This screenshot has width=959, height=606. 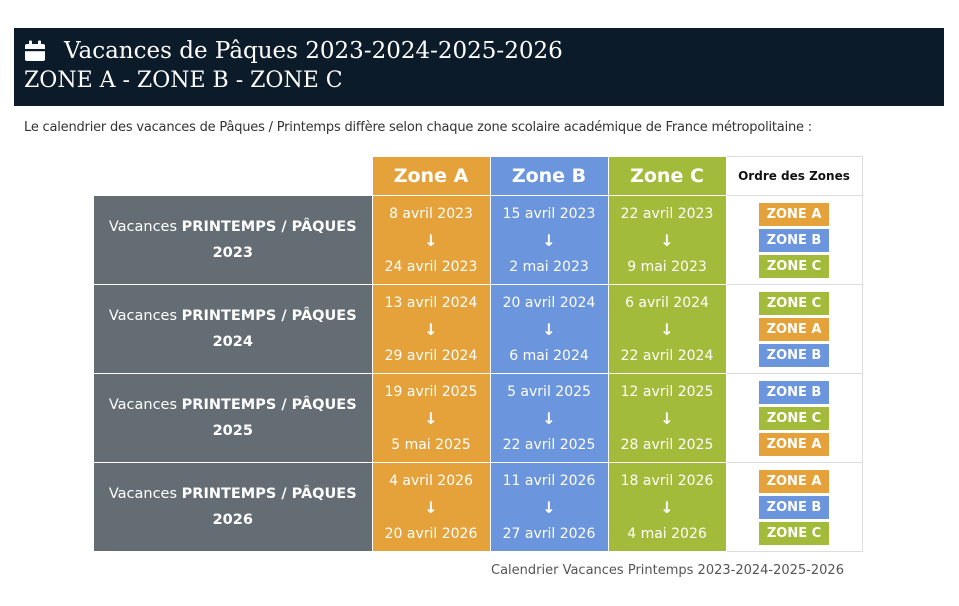 I want to click on date-cell-zone-c: 12 avril 2025 ↓ 28 avril 2025, so click(x=667, y=418).